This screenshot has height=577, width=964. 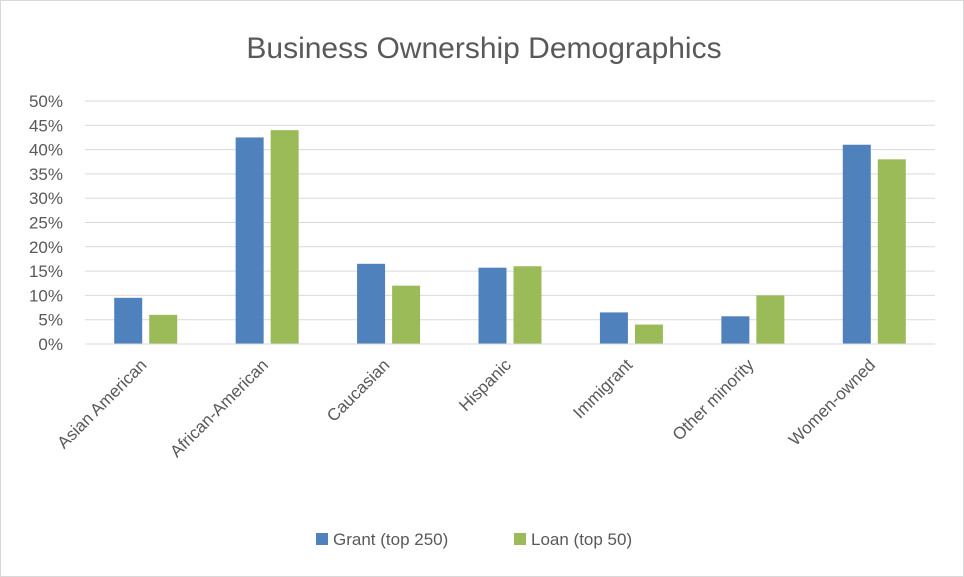 I want to click on y-tick-label: 10%, so click(x=46, y=295).